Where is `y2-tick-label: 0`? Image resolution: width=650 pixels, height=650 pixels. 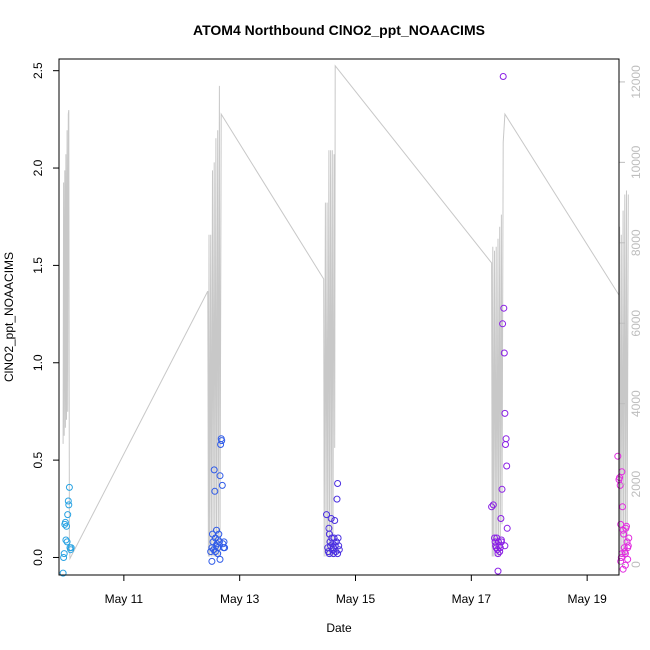 y2-tick-label: 0 is located at coordinates (636, 564).